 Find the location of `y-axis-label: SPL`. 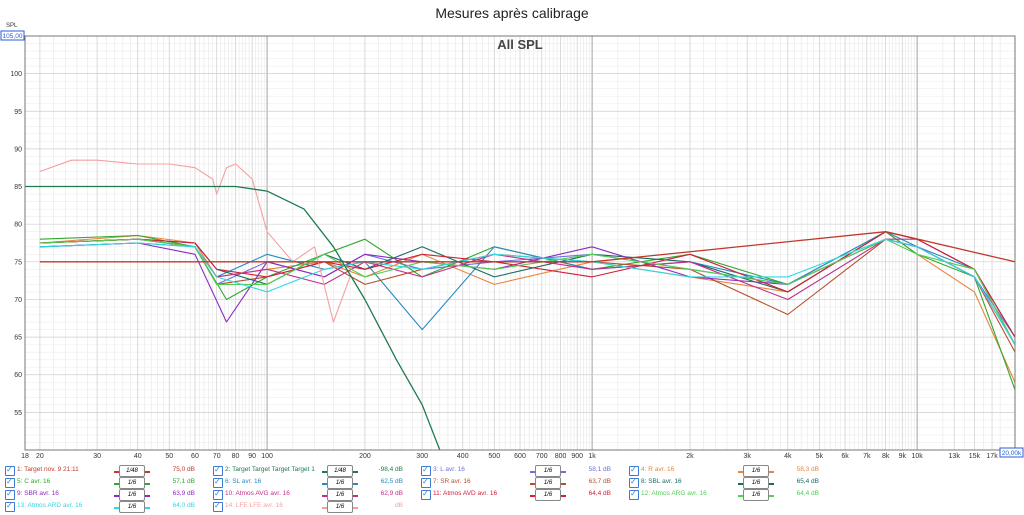

y-axis-label: SPL is located at coordinates (12, 26).